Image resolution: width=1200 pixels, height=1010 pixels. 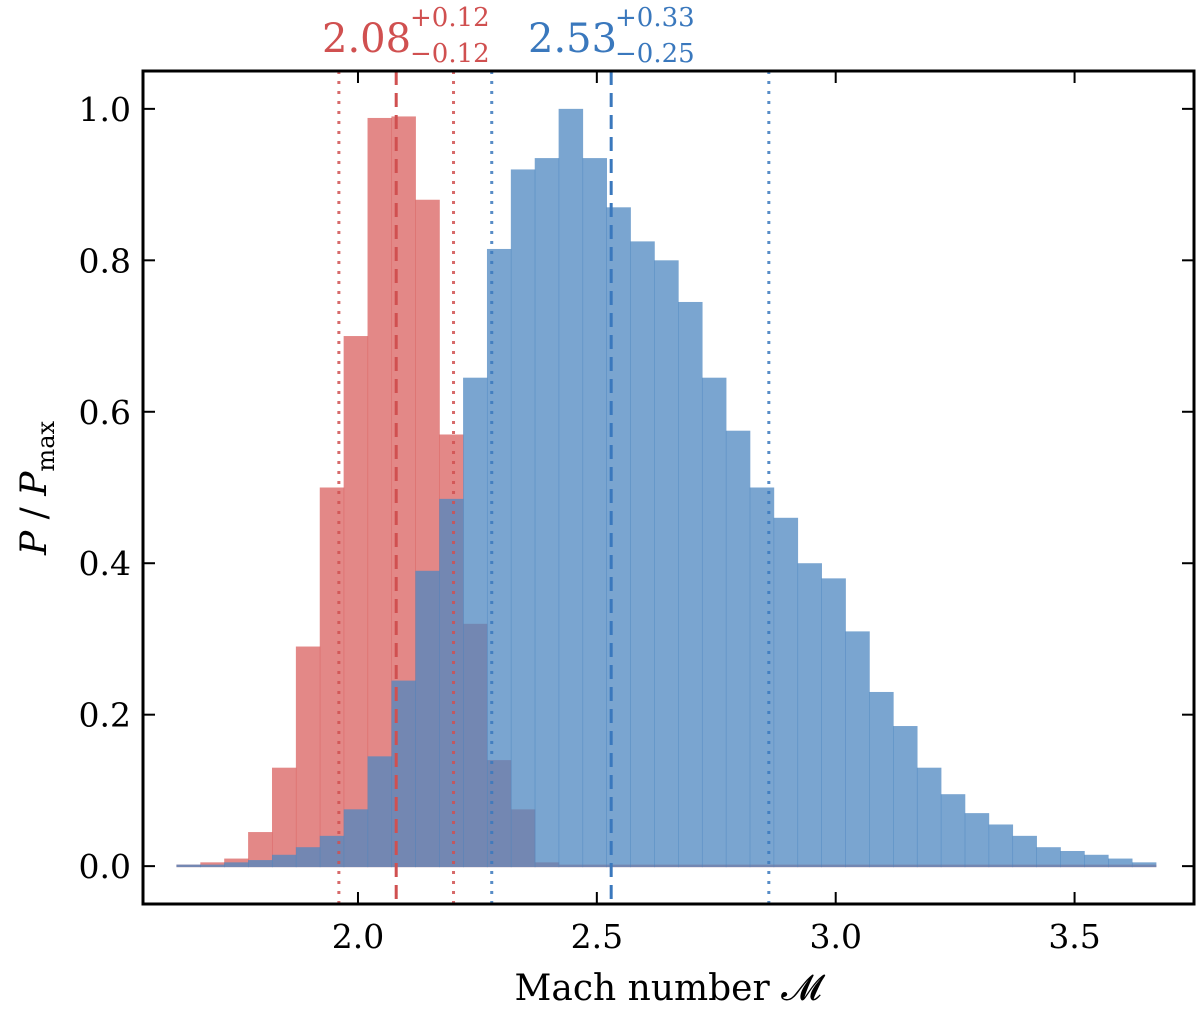 I want to click on x-axis-label: Mach number 𝓜, so click(x=671, y=988).